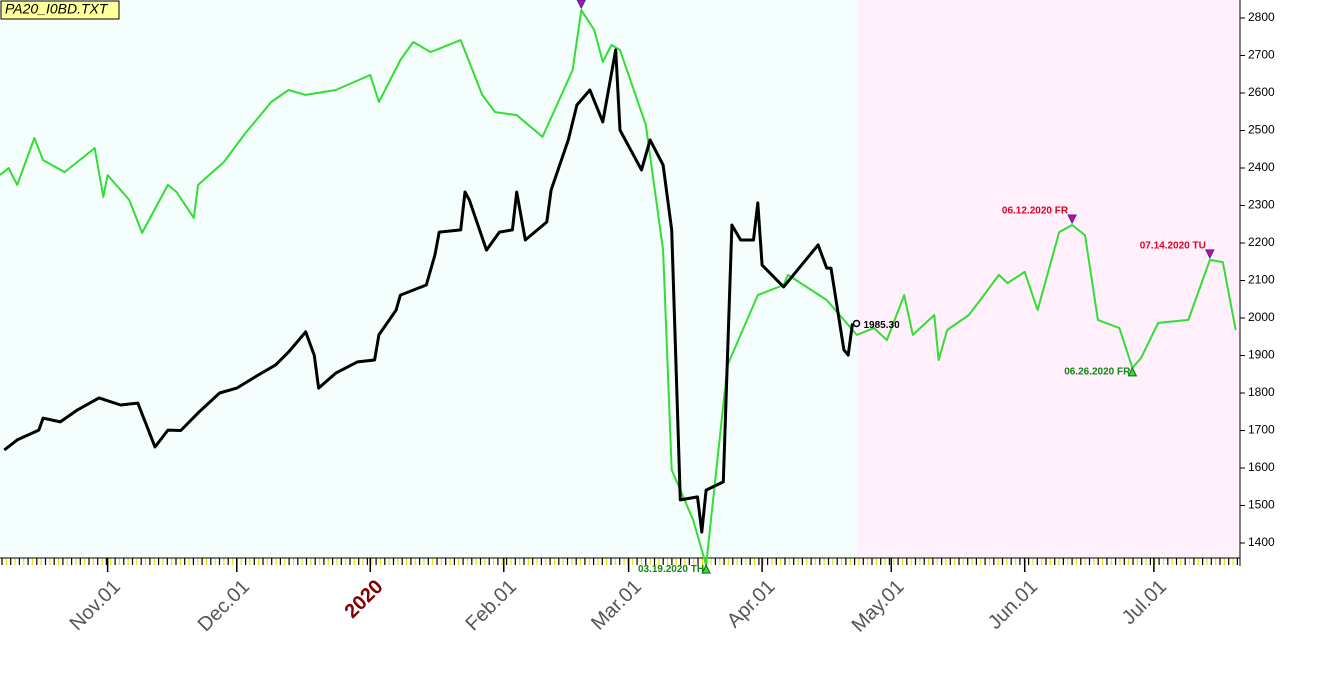  What do you see at coordinates (1261, 92) in the screenshot?
I see `y-tick-label: 2600` at bounding box center [1261, 92].